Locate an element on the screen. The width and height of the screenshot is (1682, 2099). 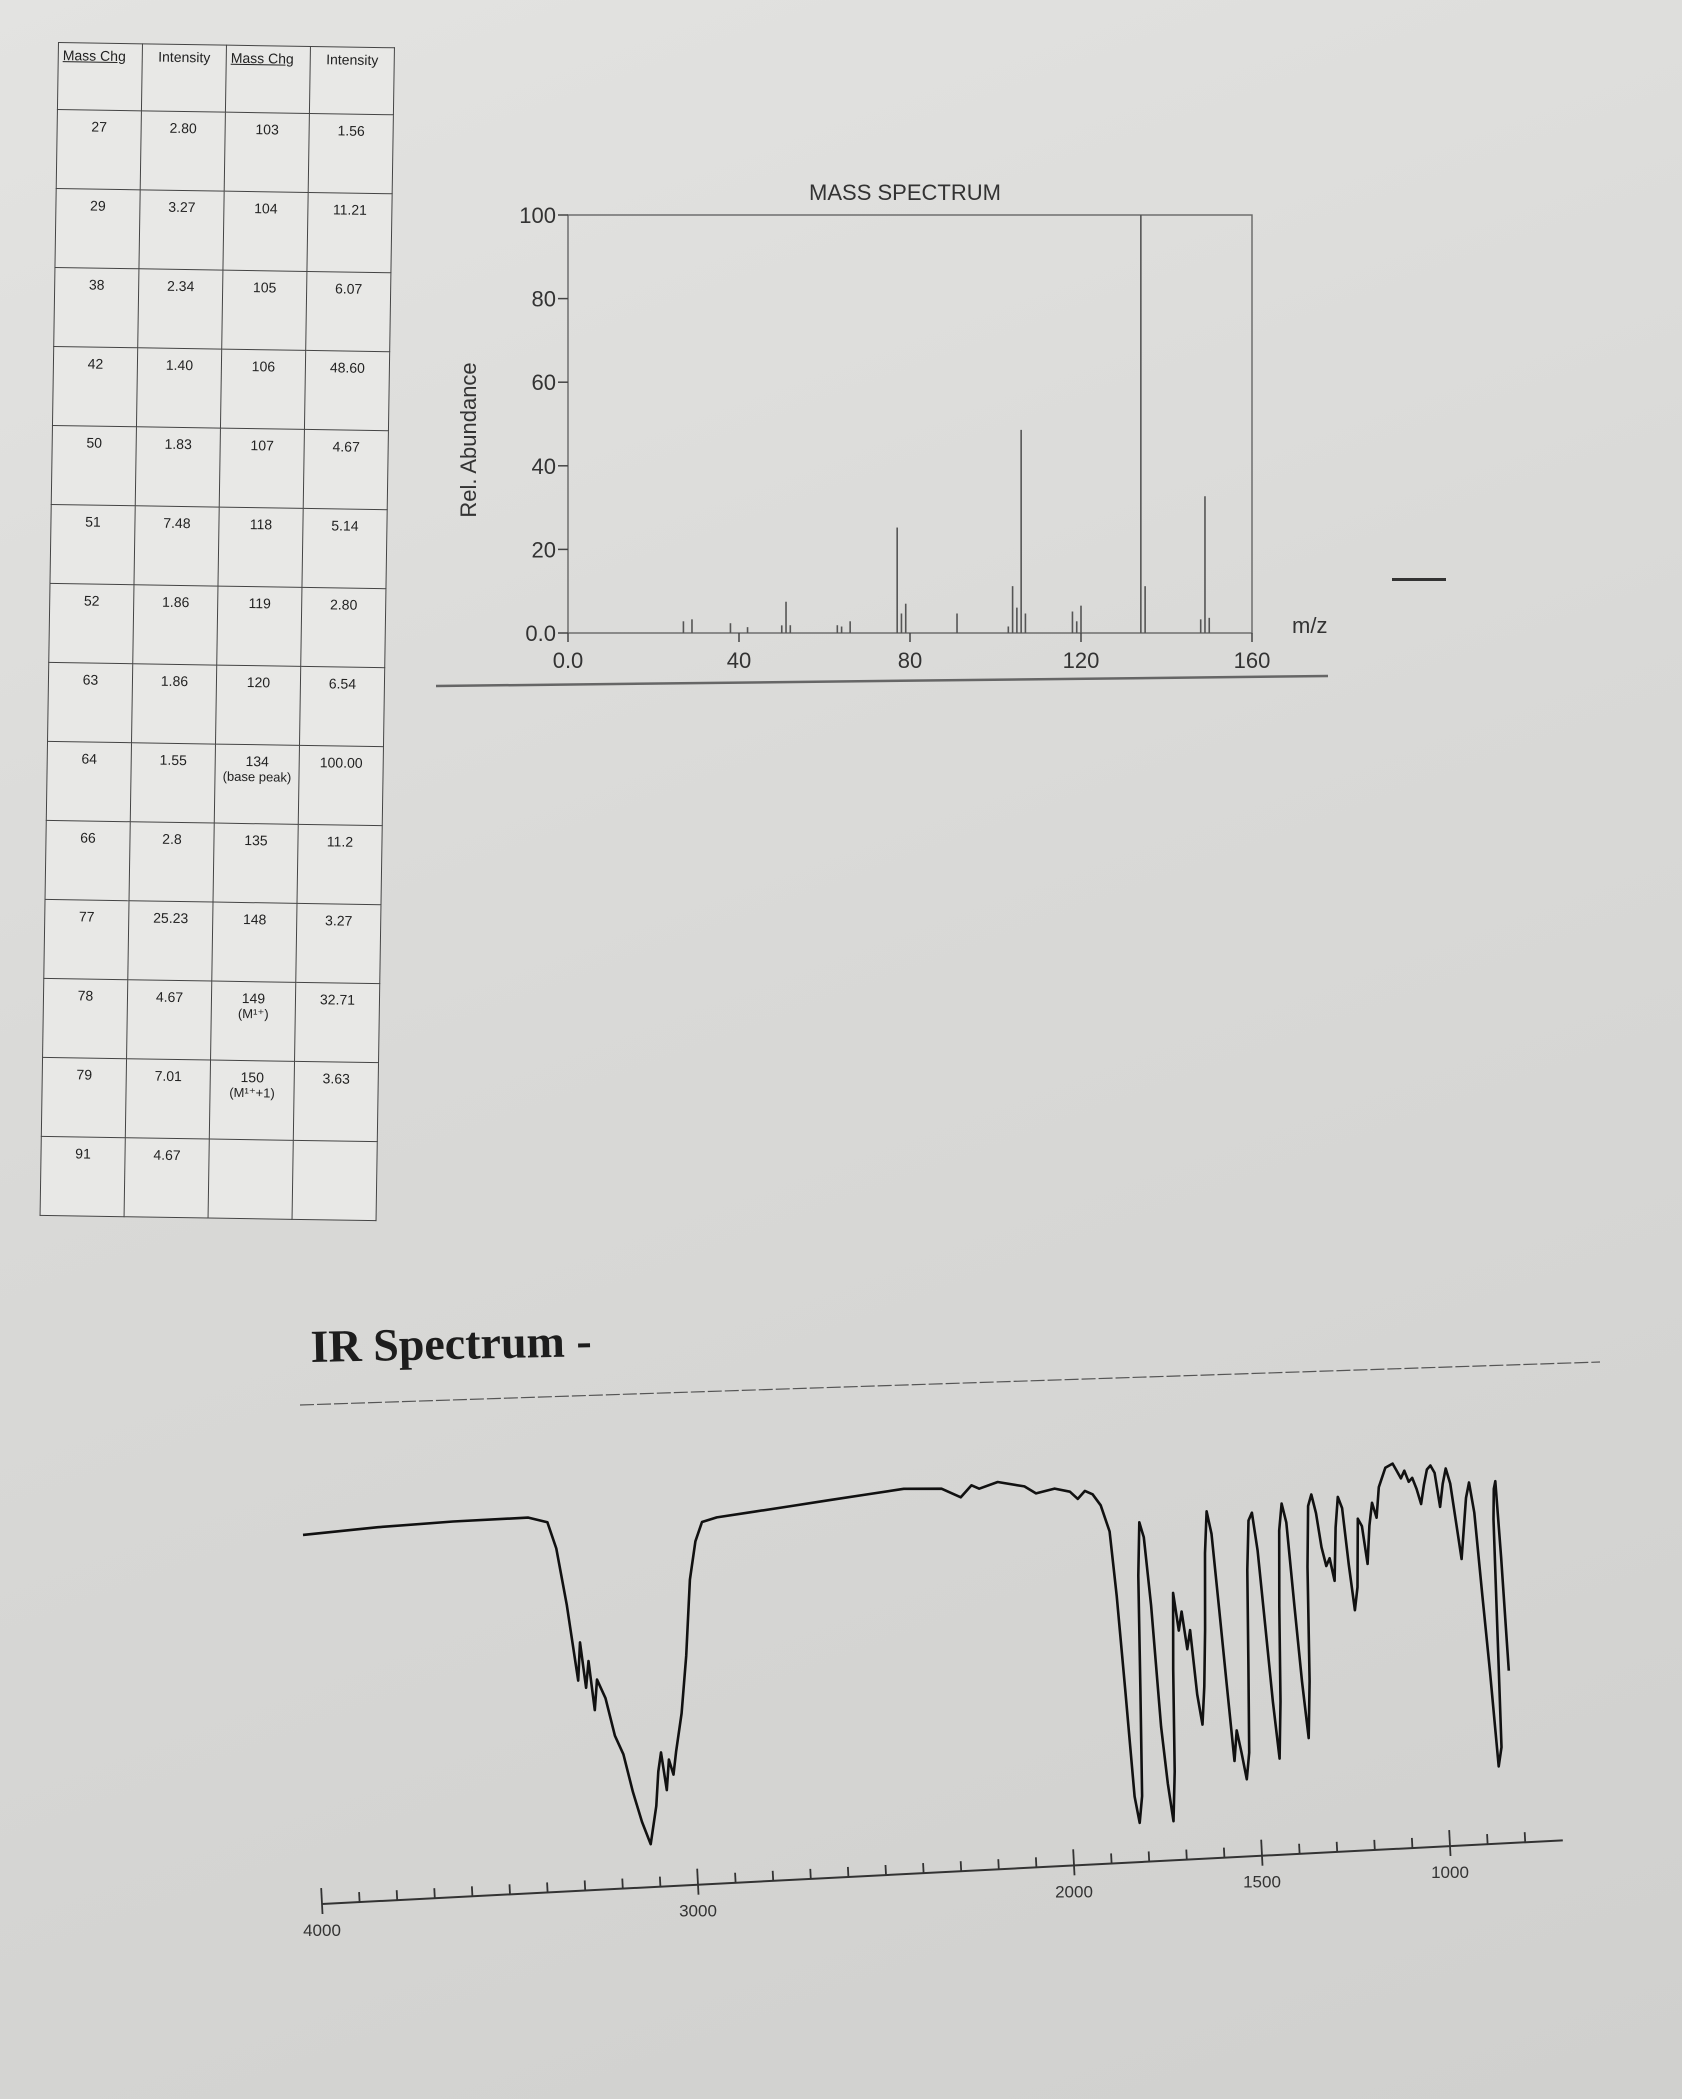
ms-x-tick-label: 120 is located at coordinates (1081, 660).